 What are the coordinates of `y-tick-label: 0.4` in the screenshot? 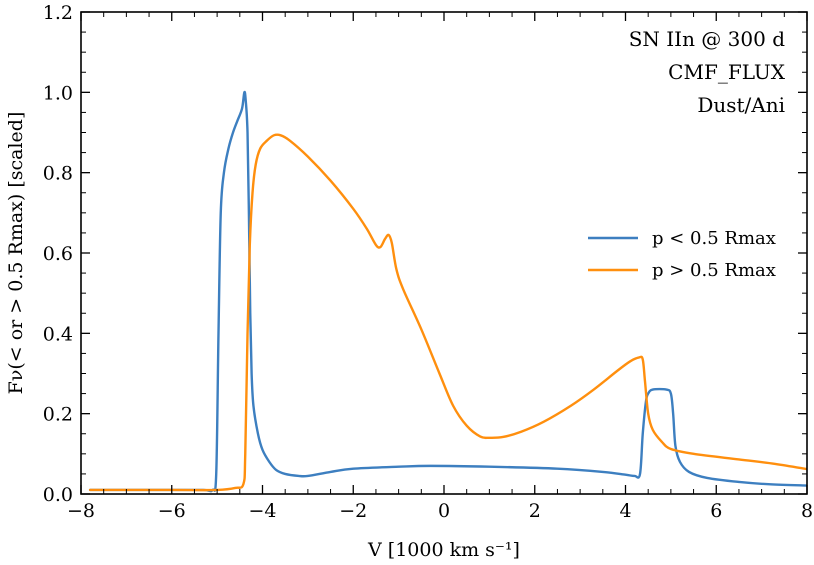 It's located at (58, 334).